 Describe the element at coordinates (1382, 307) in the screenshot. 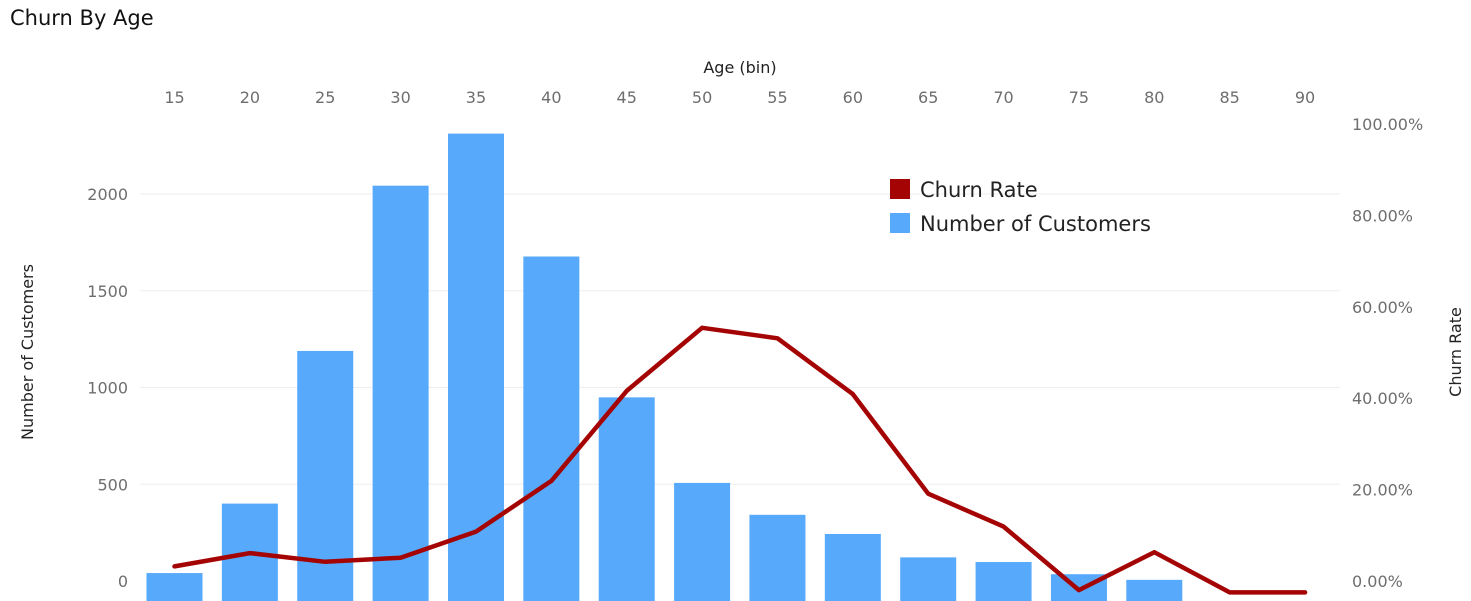

I see `y2-tick-label: 60.00%` at that location.